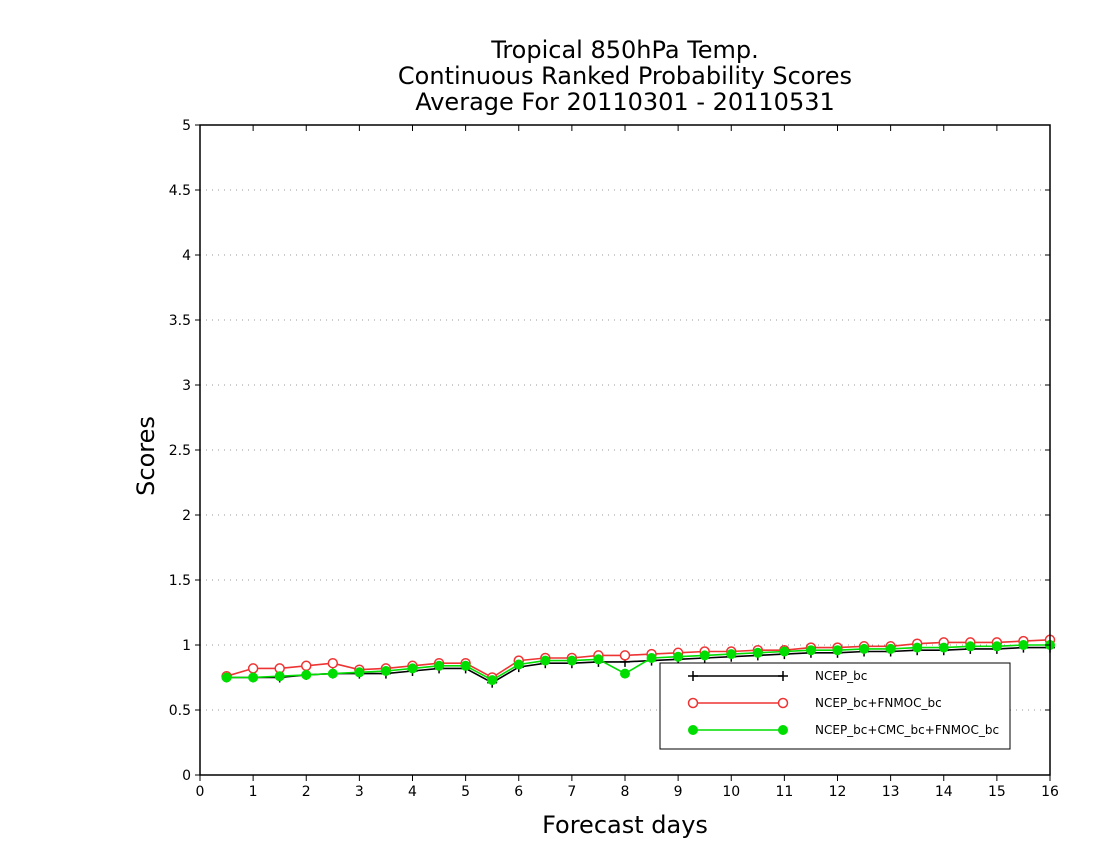 The image size is (1100, 850). I want to click on x-tick-label-7: 7, so click(571, 792).